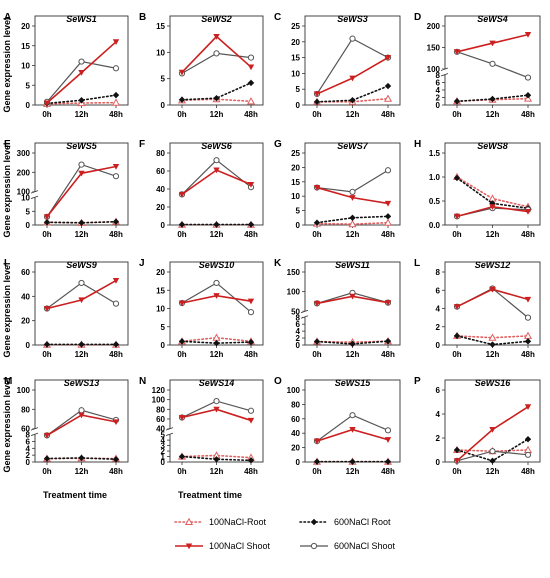 This screenshot has height=578, width=550. I want to click on panel-title-sews16: SeWS16, so click(493, 383).